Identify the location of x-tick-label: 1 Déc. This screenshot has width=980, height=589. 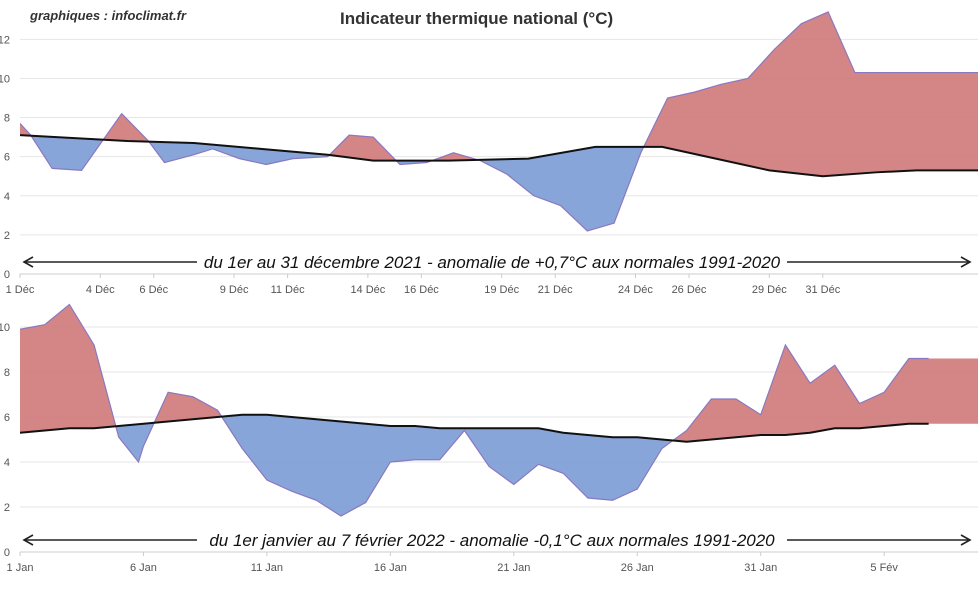
(20, 290).